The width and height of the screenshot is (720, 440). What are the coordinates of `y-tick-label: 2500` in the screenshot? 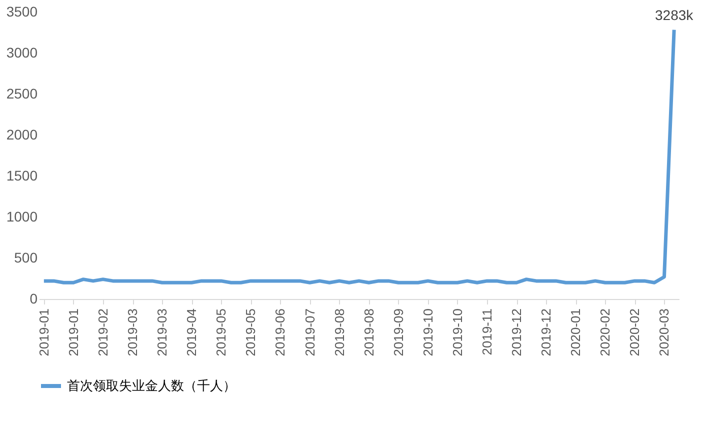 It's located at (22, 94).